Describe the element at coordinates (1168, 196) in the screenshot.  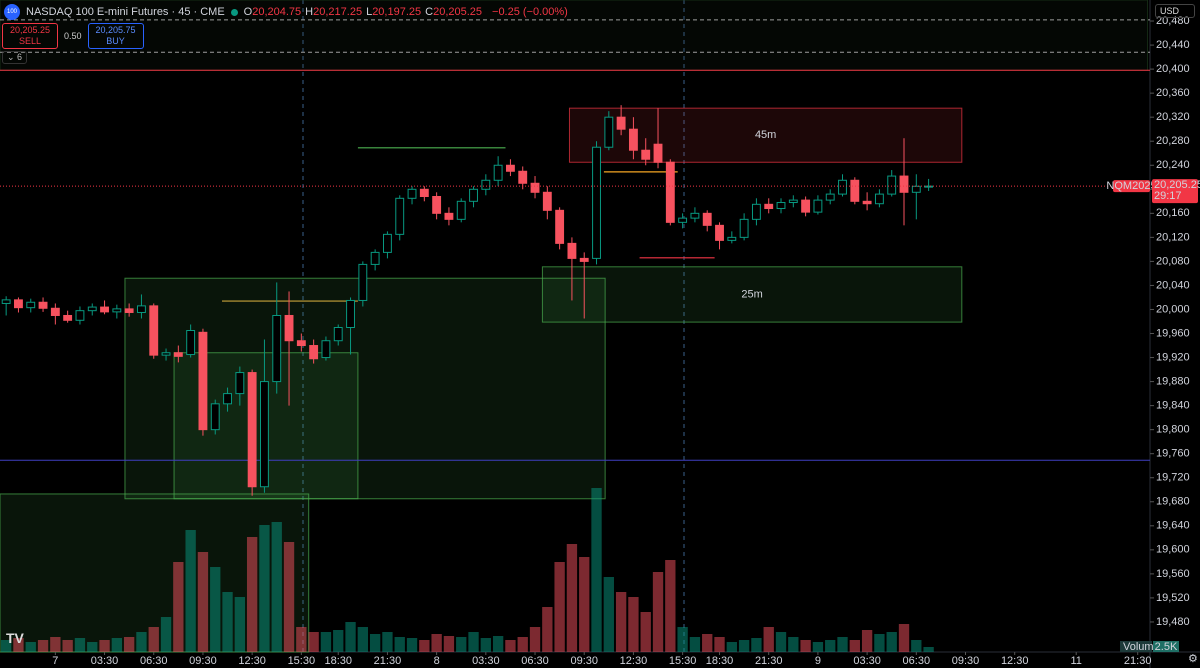
I see `countdown: 29:17` at that location.